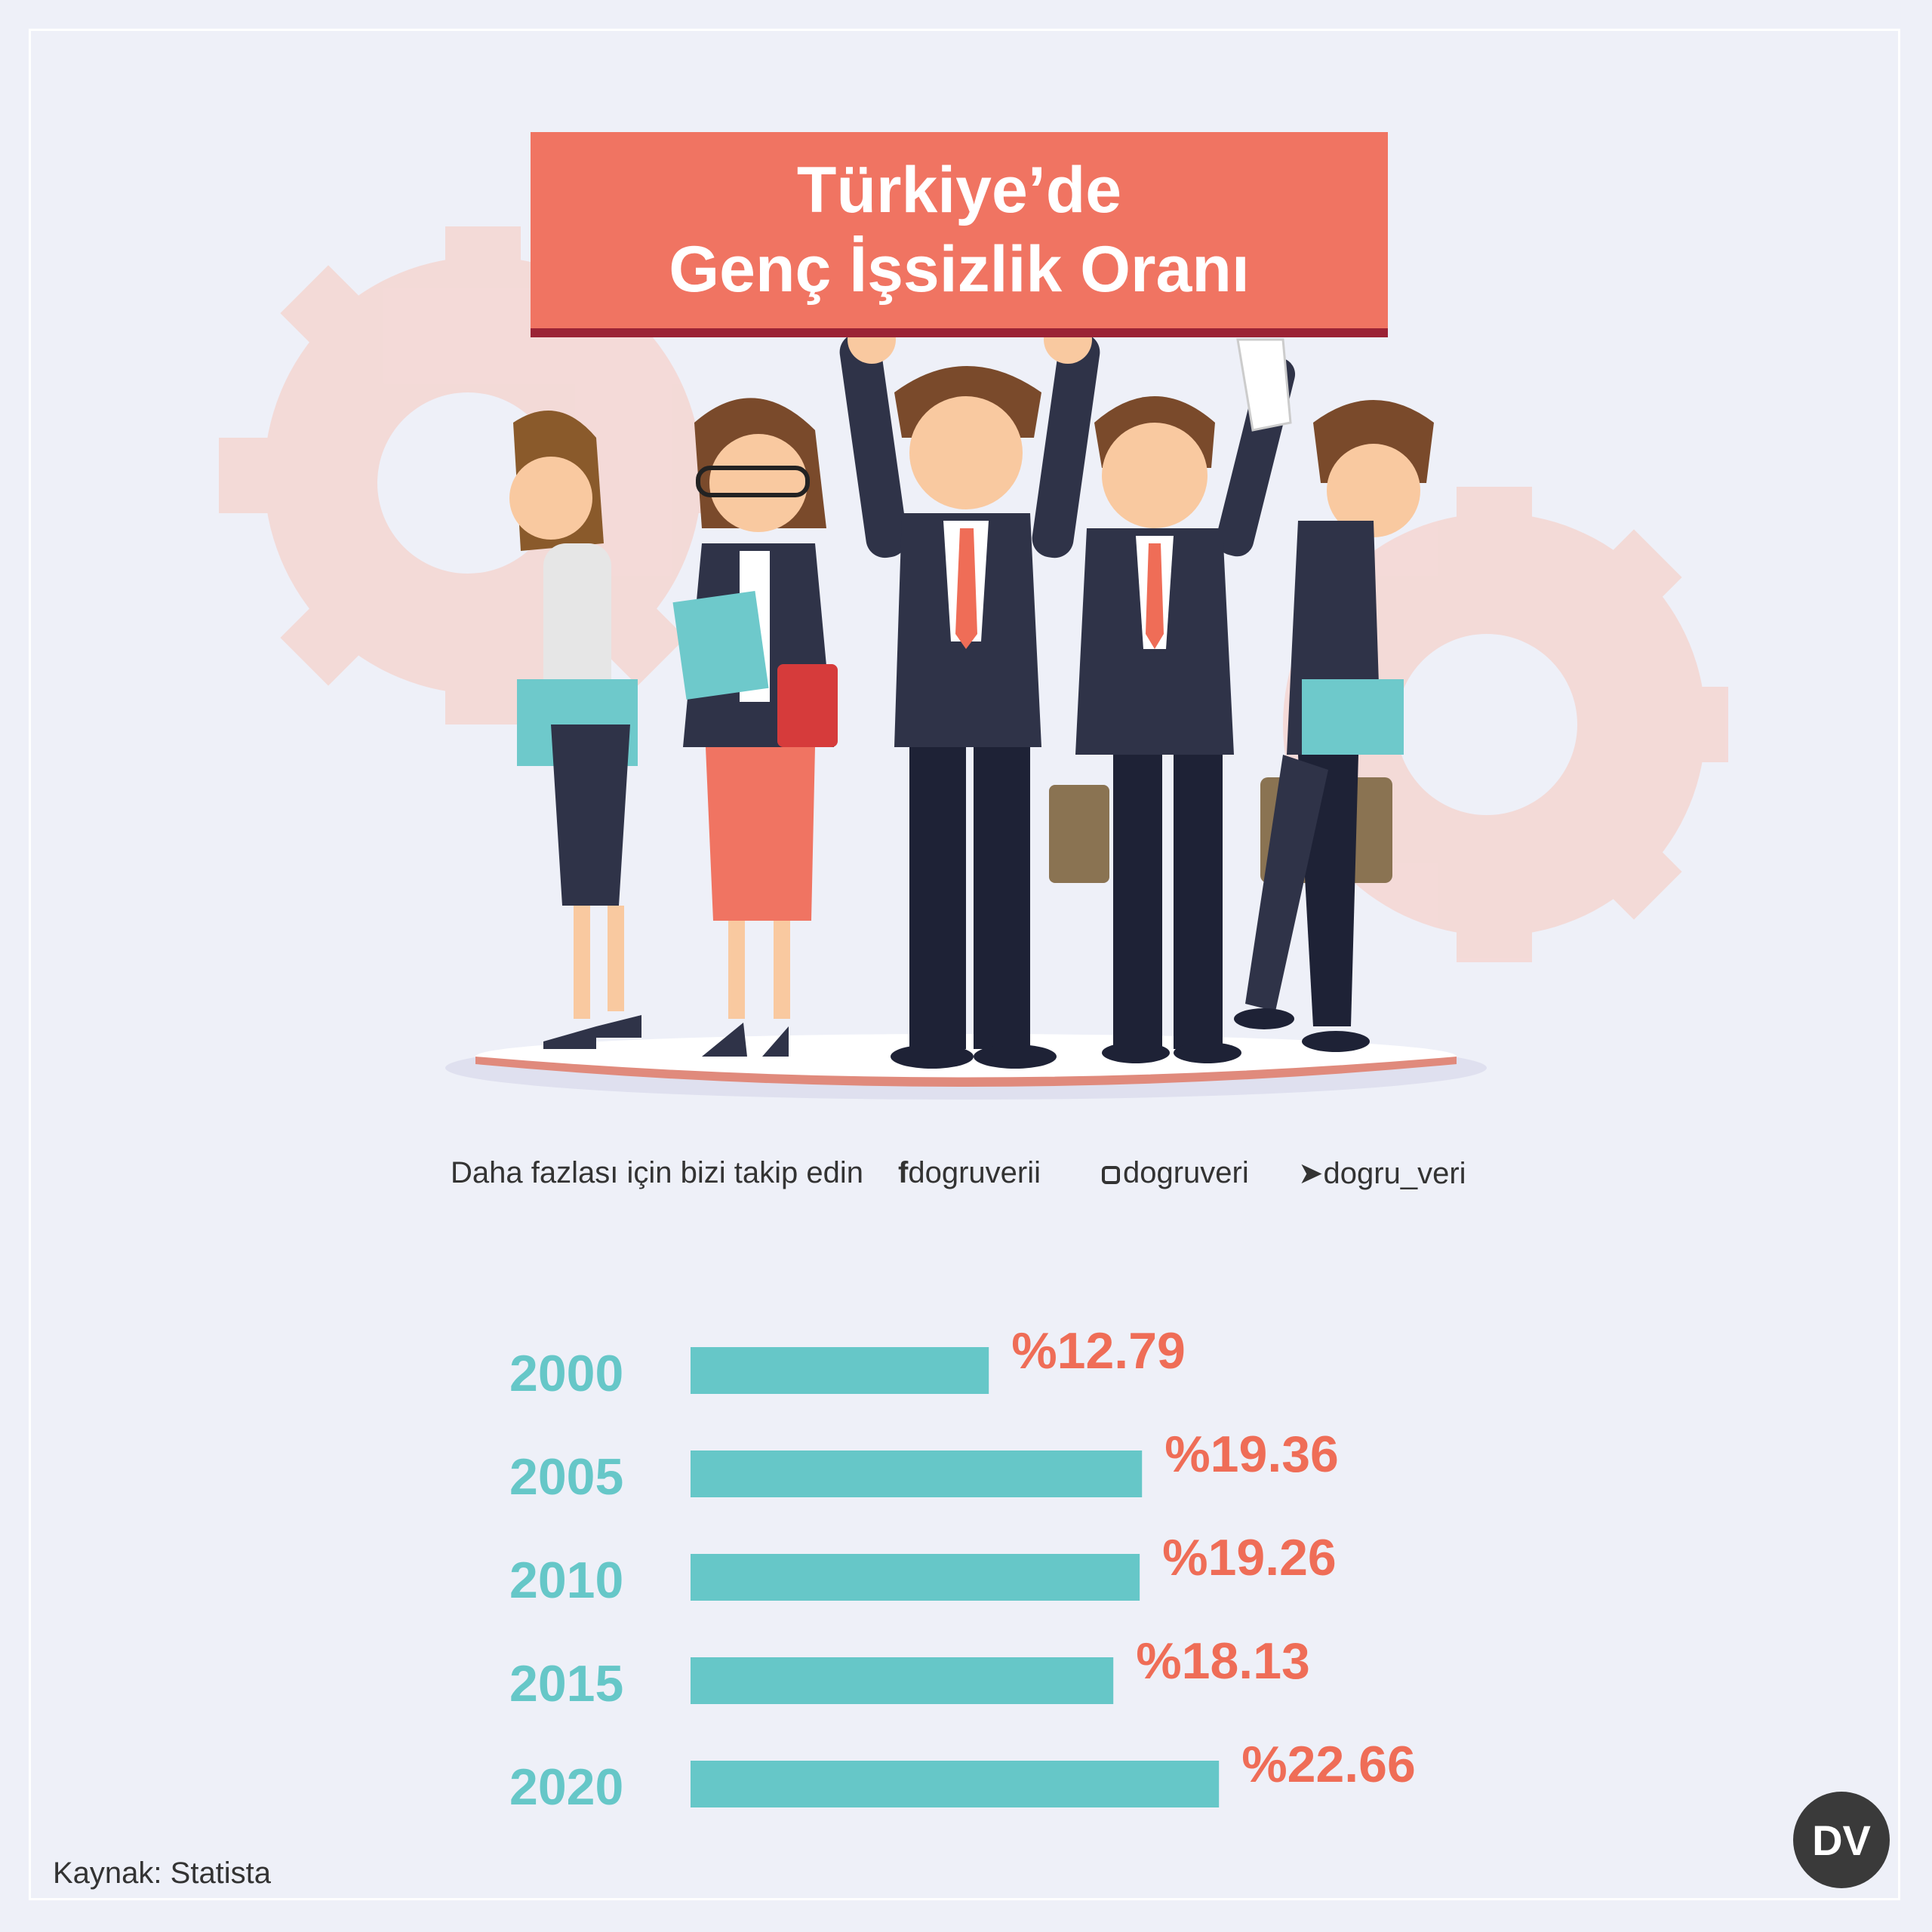 The width and height of the screenshot is (1932, 1932). I want to click on twitter-handle: dogru_veri, so click(1394, 1173).